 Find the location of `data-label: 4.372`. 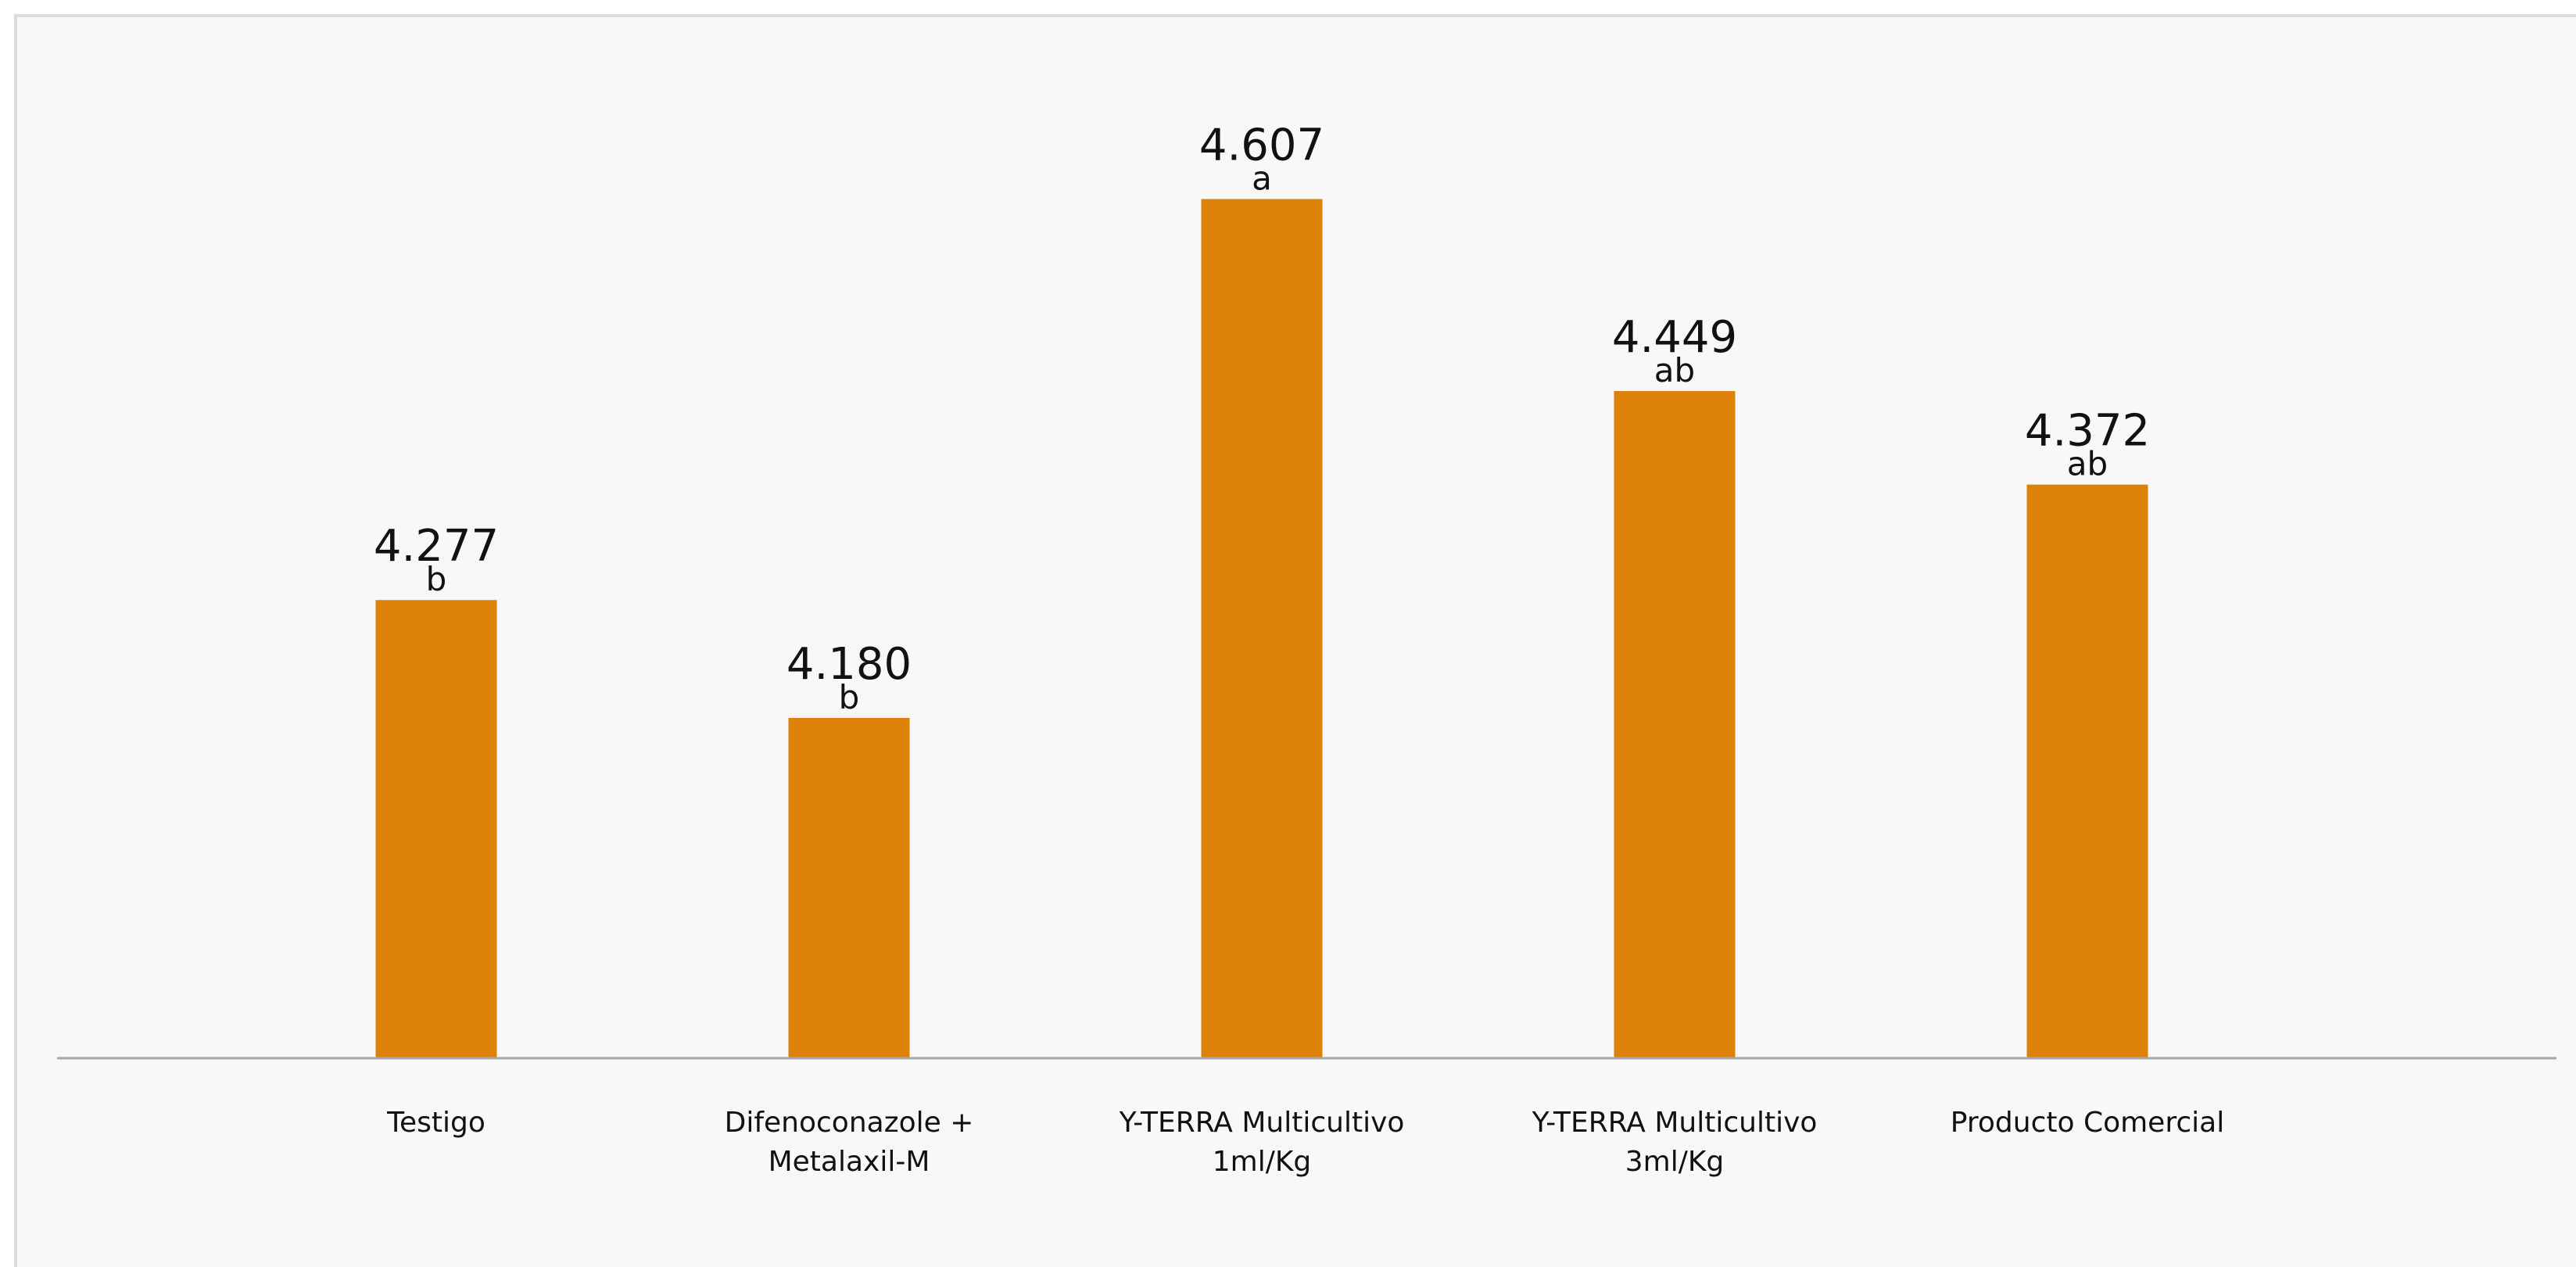

data-label: 4.372 is located at coordinates (2087, 431).